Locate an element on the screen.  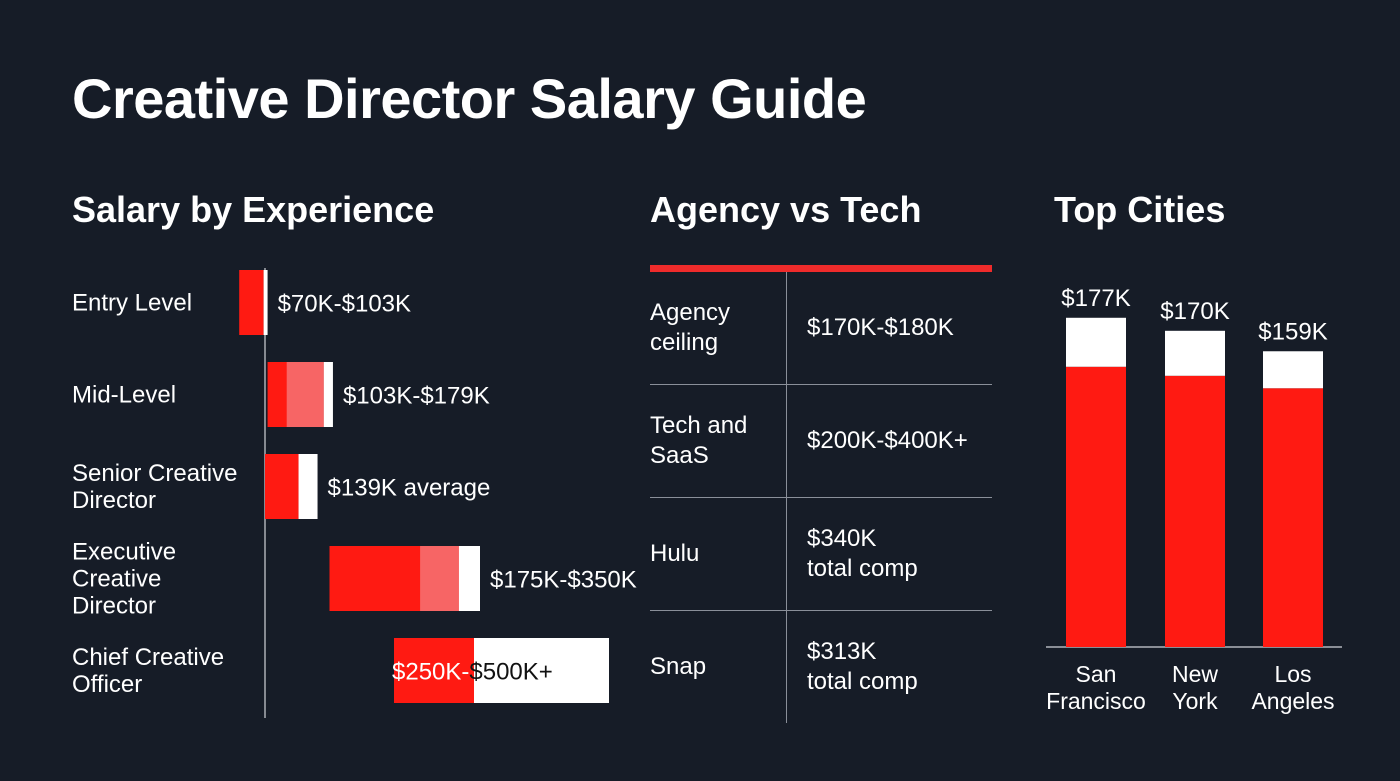
experience-value-label: $70K-$103K is located at coordinates (344, 304).